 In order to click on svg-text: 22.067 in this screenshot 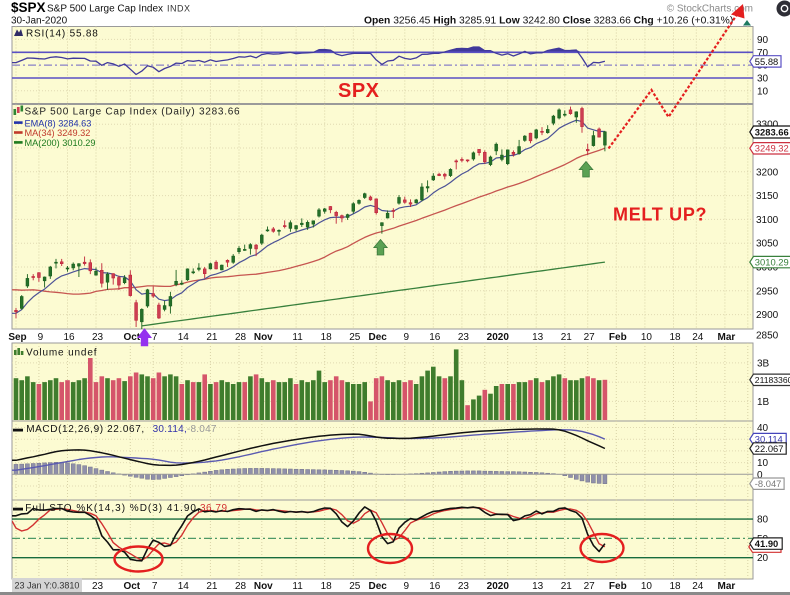, I will do `click(769, 448)`.